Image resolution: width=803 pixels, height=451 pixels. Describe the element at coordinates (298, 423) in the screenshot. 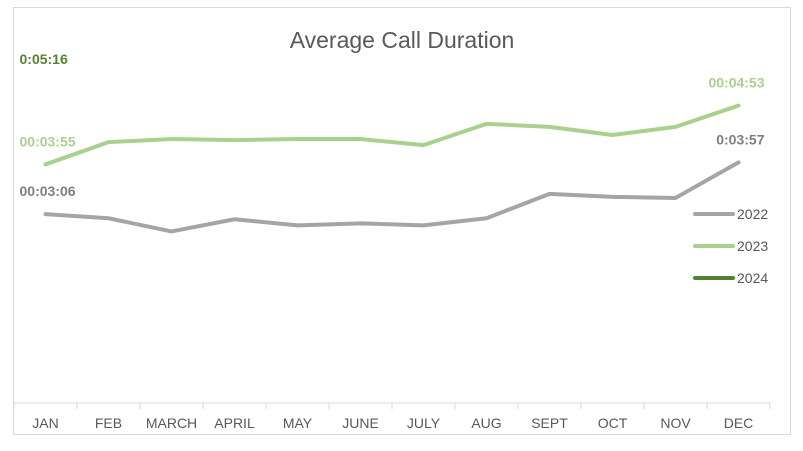

I see `x-tick-label: MAY` at that location.